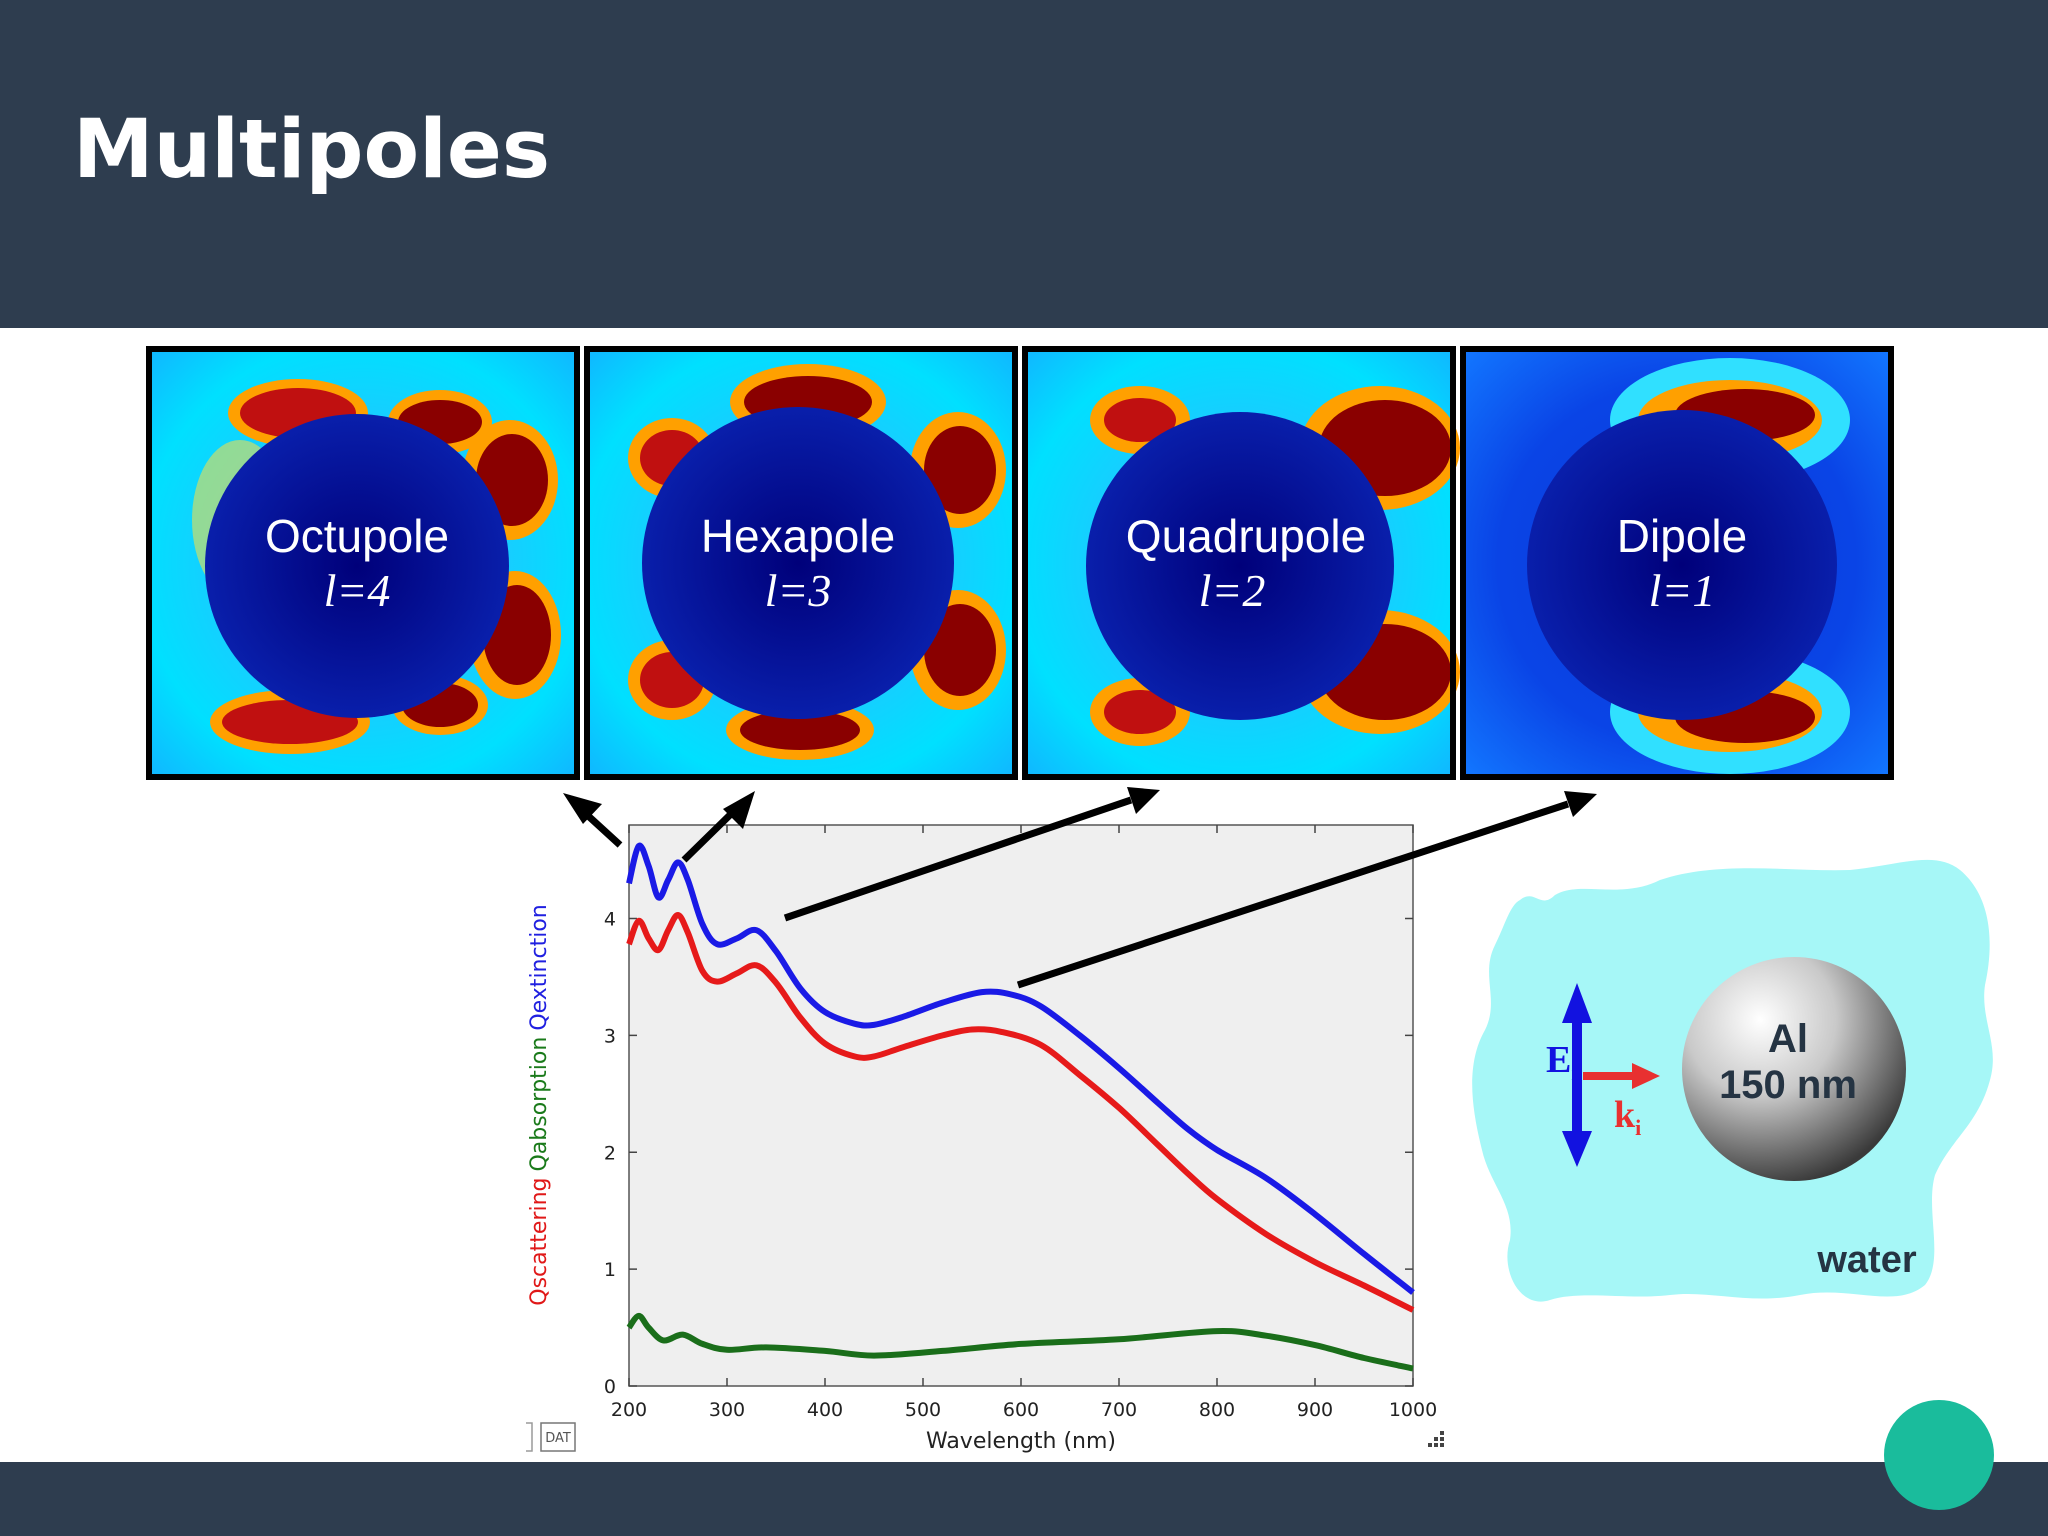  I want to click on panel-hexapole: Hexapole l=3, so click(801, 563).